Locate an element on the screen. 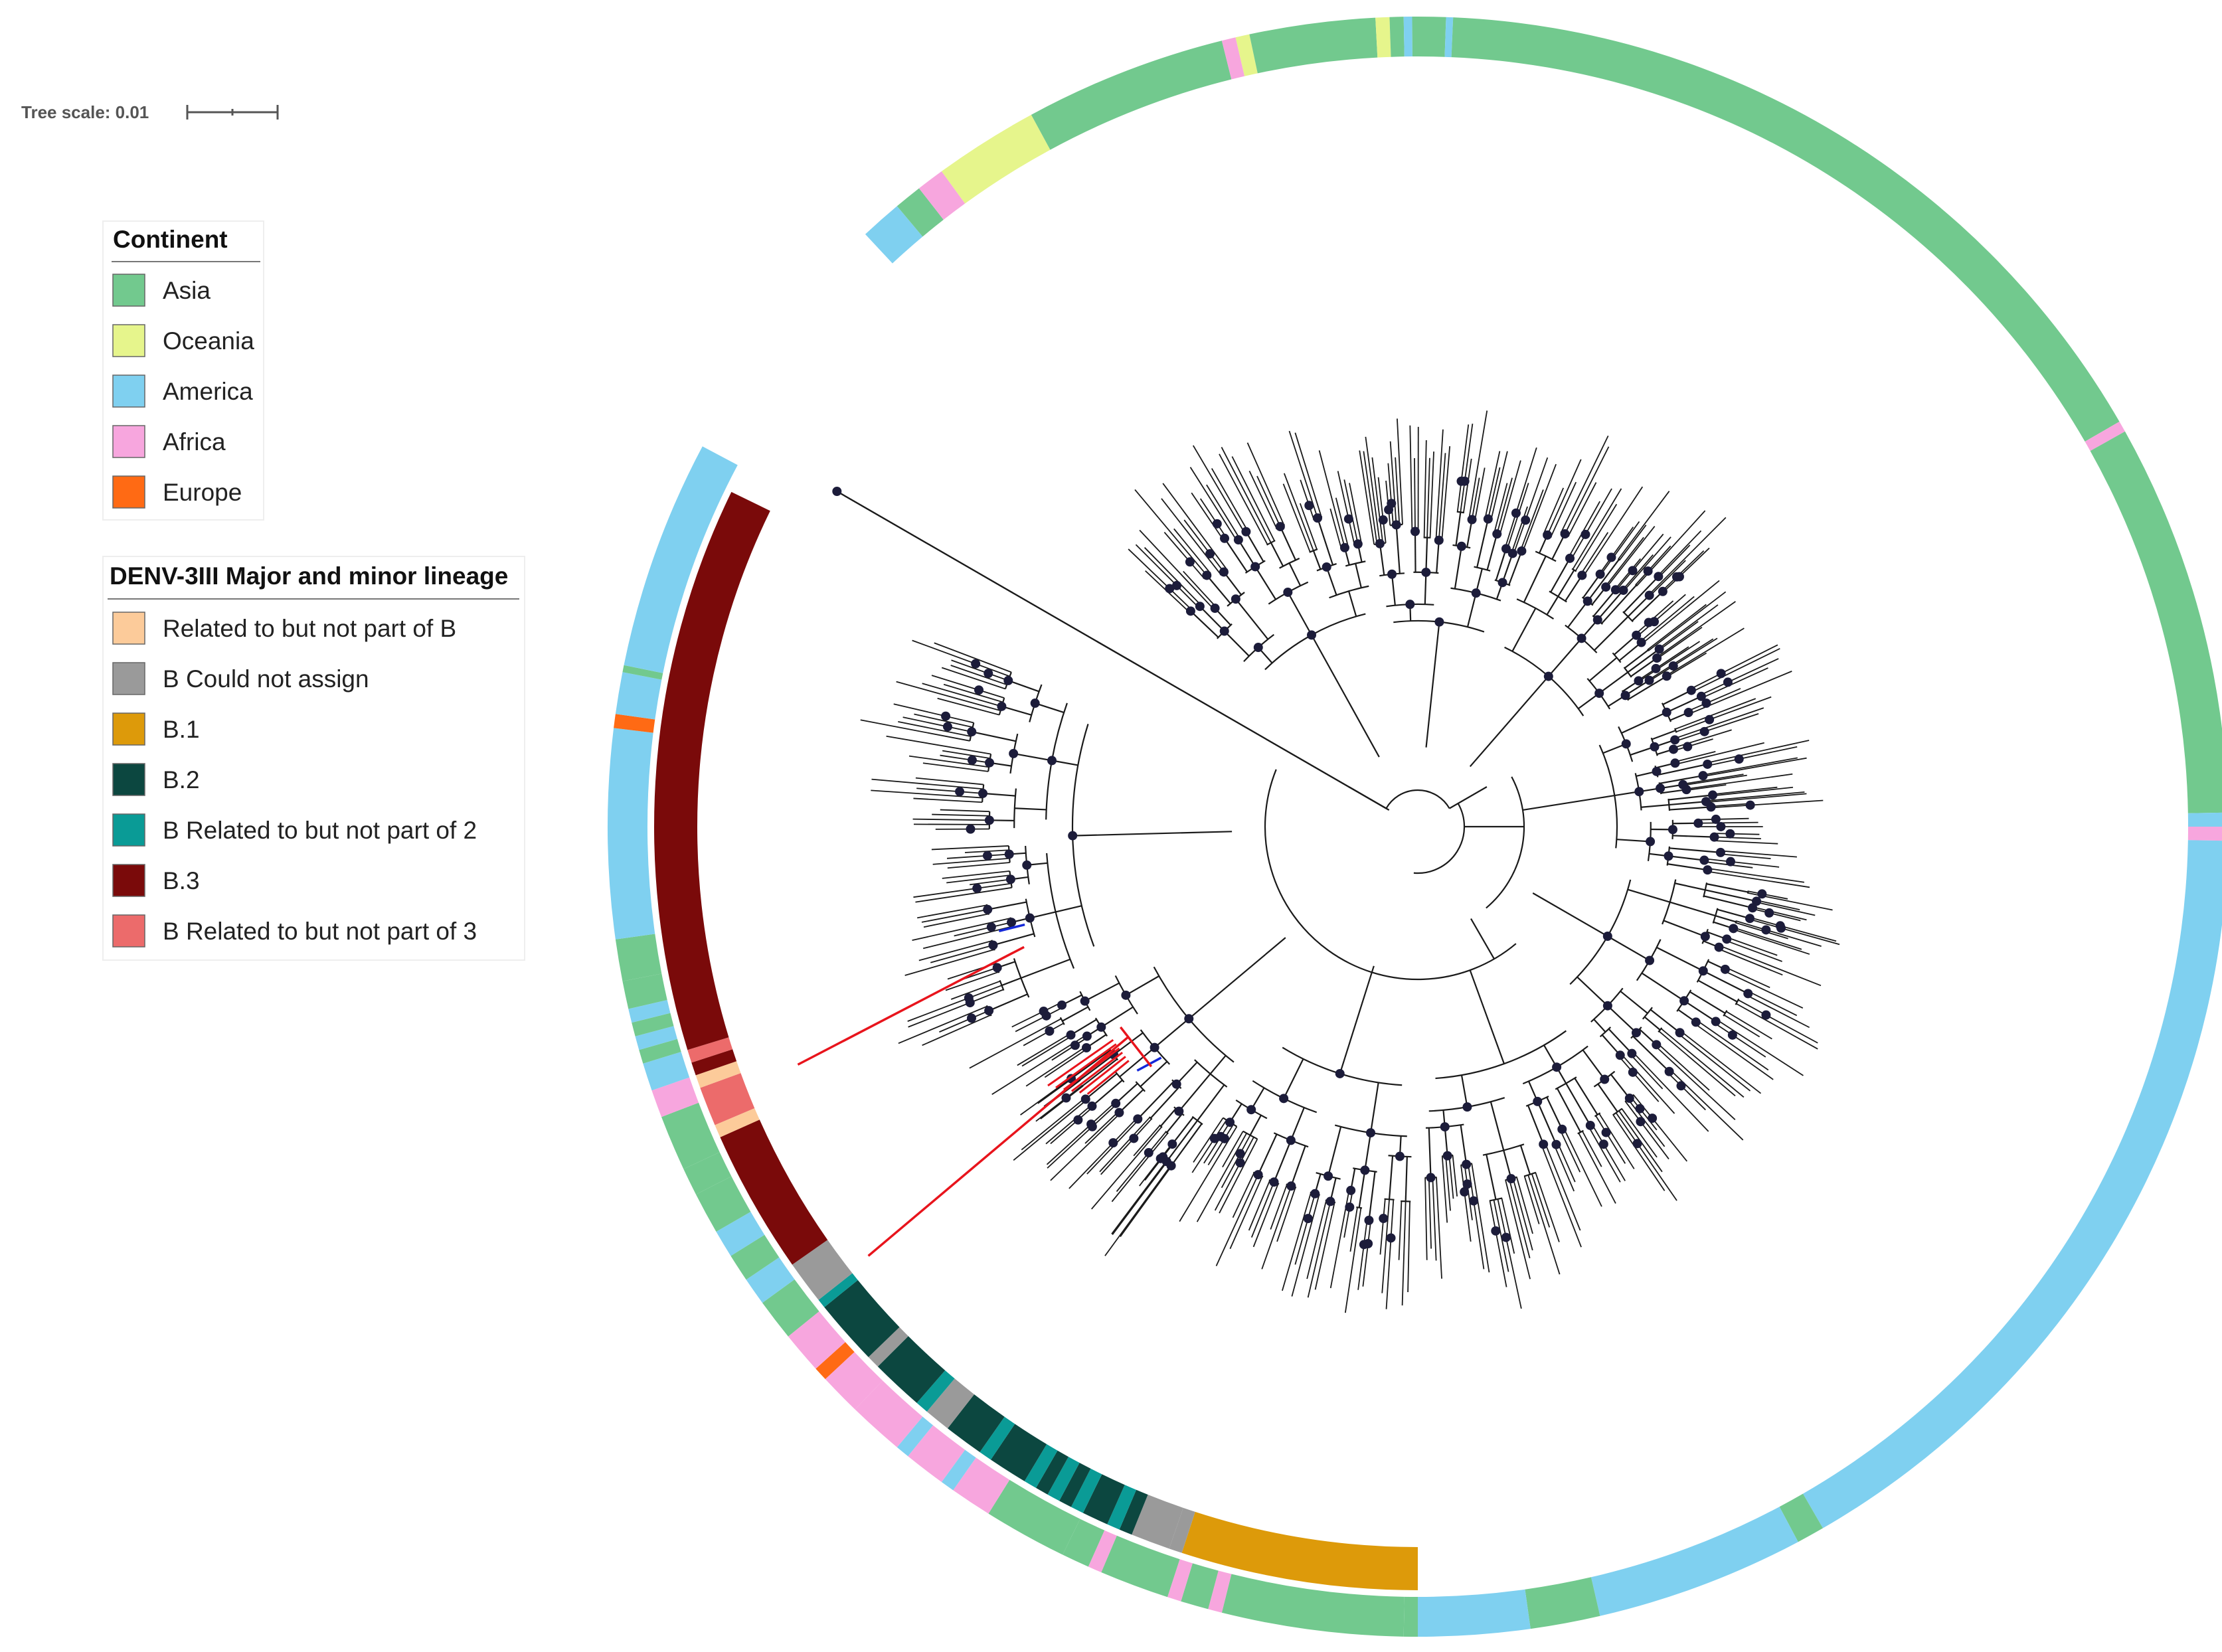  legend-lineage-item: B.2 is located at coordinates (156, 779).